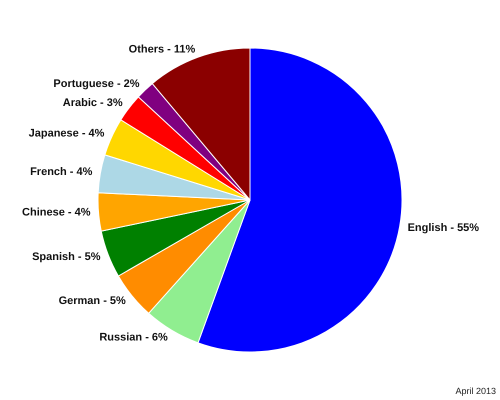 This screenshot has width=500, height=400. Describe the element at coordinates (96, 84) in the screenshot. I see `slice-label: Portuguese - 2%` at that location.